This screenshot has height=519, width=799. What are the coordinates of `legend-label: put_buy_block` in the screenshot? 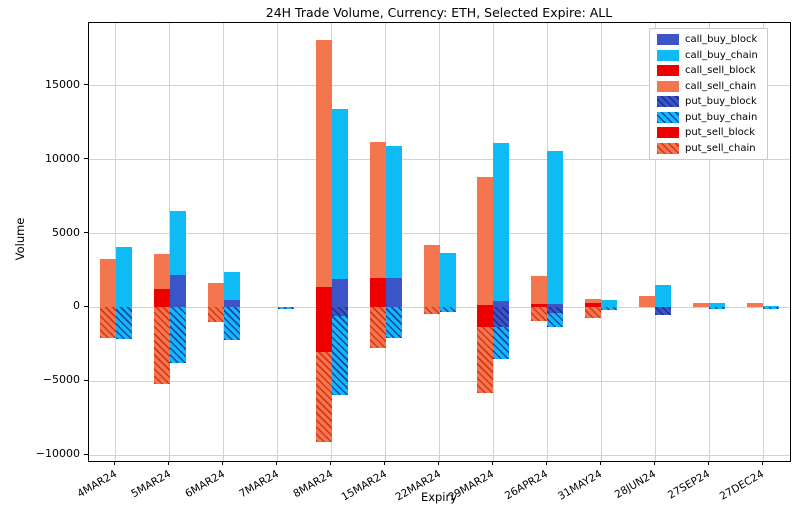 It's located at (721, 101).